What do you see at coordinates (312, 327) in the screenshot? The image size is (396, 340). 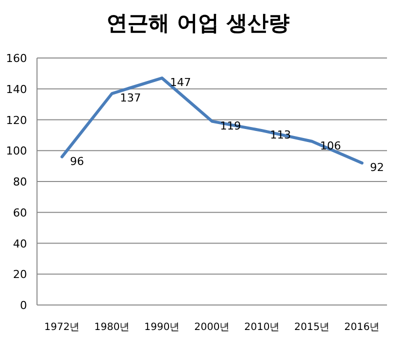 I see `x-tick-label: 2015년` at bounding box center [312, 327].